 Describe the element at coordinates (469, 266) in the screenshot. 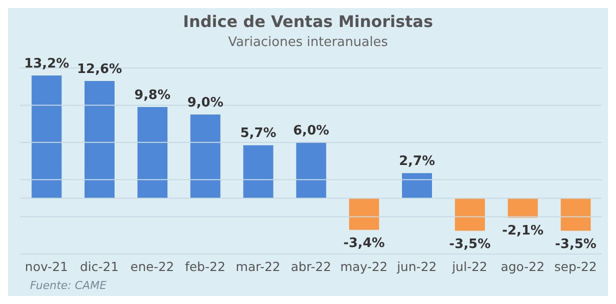

I see `x-tick-label: jul-22` at that location.